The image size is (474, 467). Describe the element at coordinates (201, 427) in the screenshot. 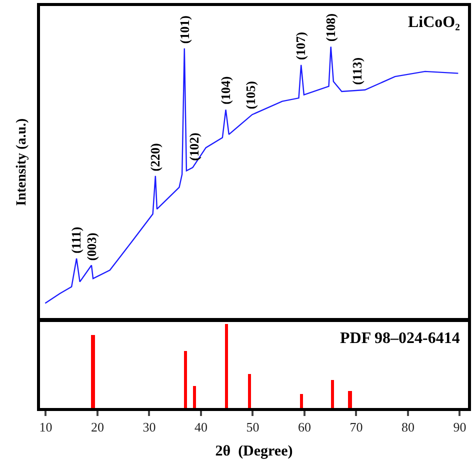

I see `x-tick-label: 40` at that location.